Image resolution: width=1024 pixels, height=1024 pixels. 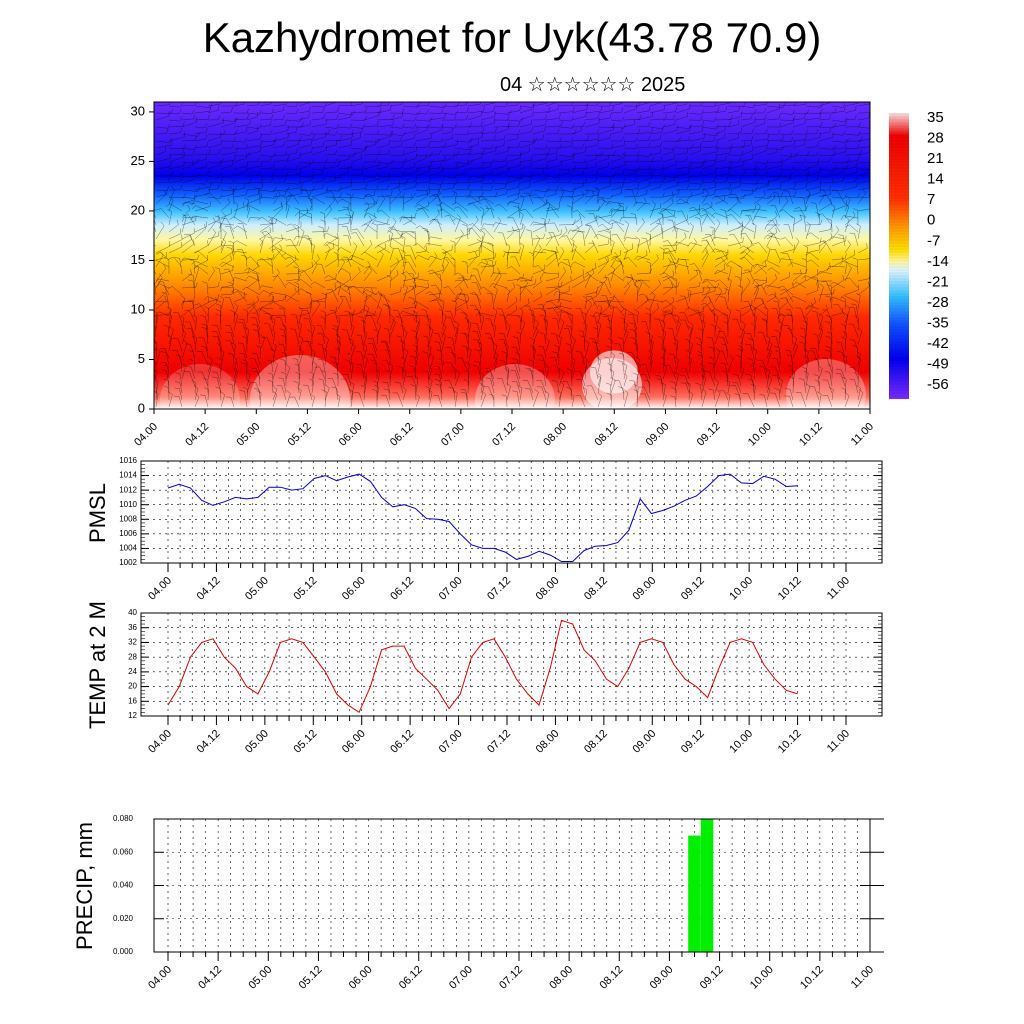 I want to click on colorbar-bar, so click(x=899, y=256).